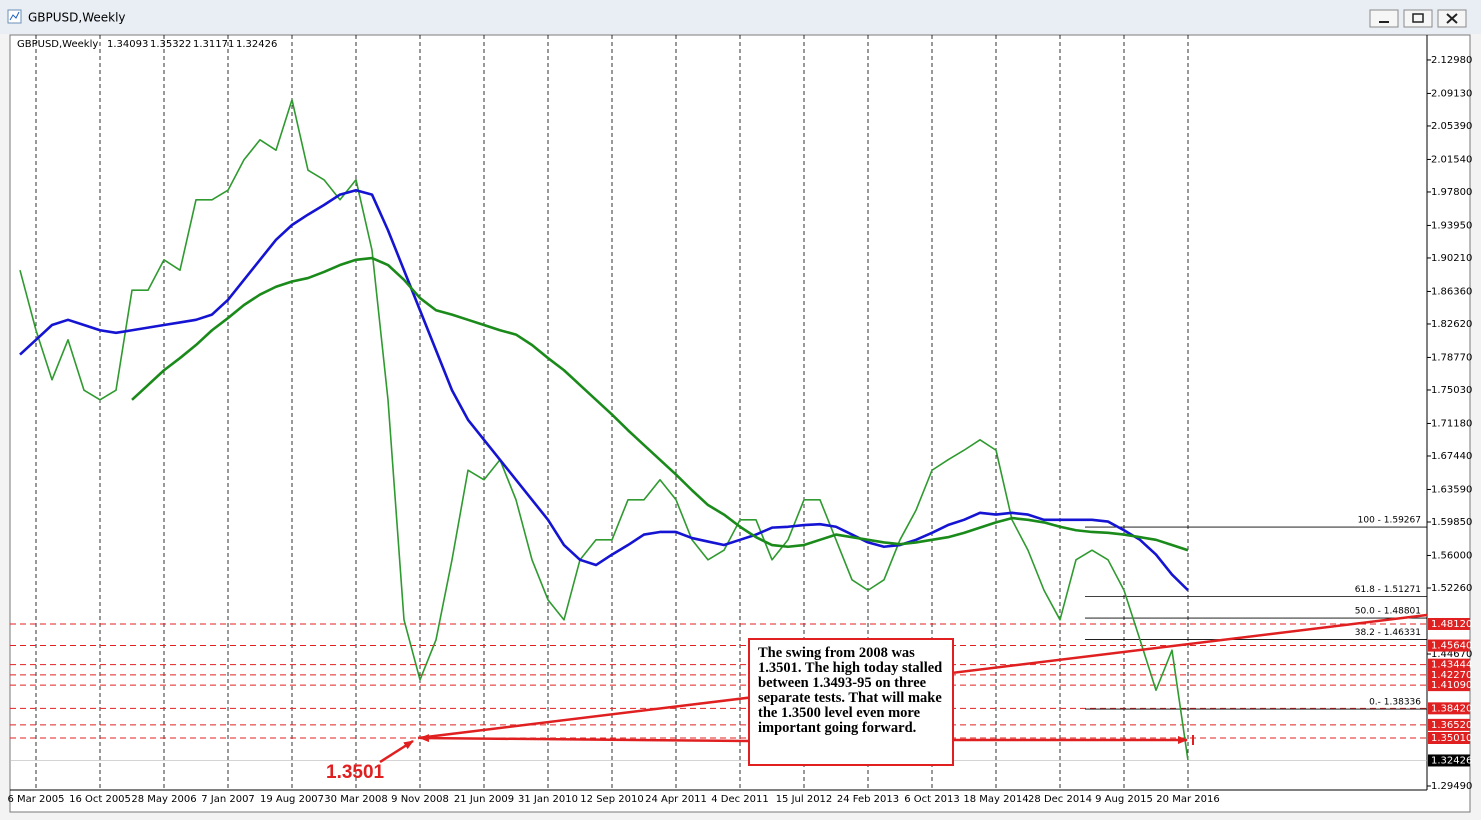 The width and height of the screenshot is (1481, 820). Describe the element at coordinates (1451, 126) in the screenshot. I see `y-tick-label: 2.05390` at that location.